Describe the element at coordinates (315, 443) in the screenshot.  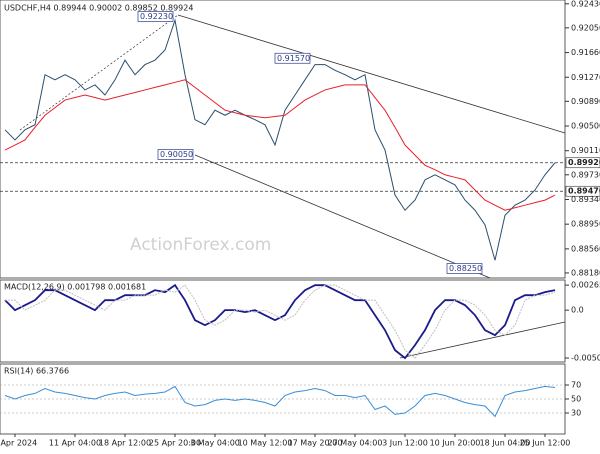
I see `x-tick-label: 17 May 20:00` at that location.